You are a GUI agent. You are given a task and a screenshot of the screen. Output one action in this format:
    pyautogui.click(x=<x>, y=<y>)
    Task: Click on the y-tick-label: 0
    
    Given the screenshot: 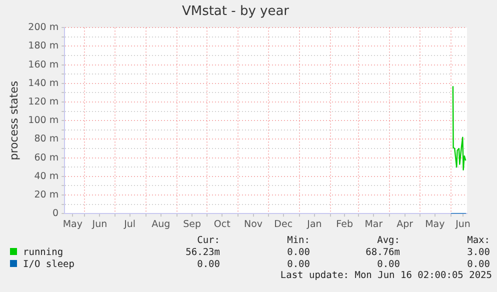 What is the action you would take?
    pyautogui.click(x=55, y=214)
    